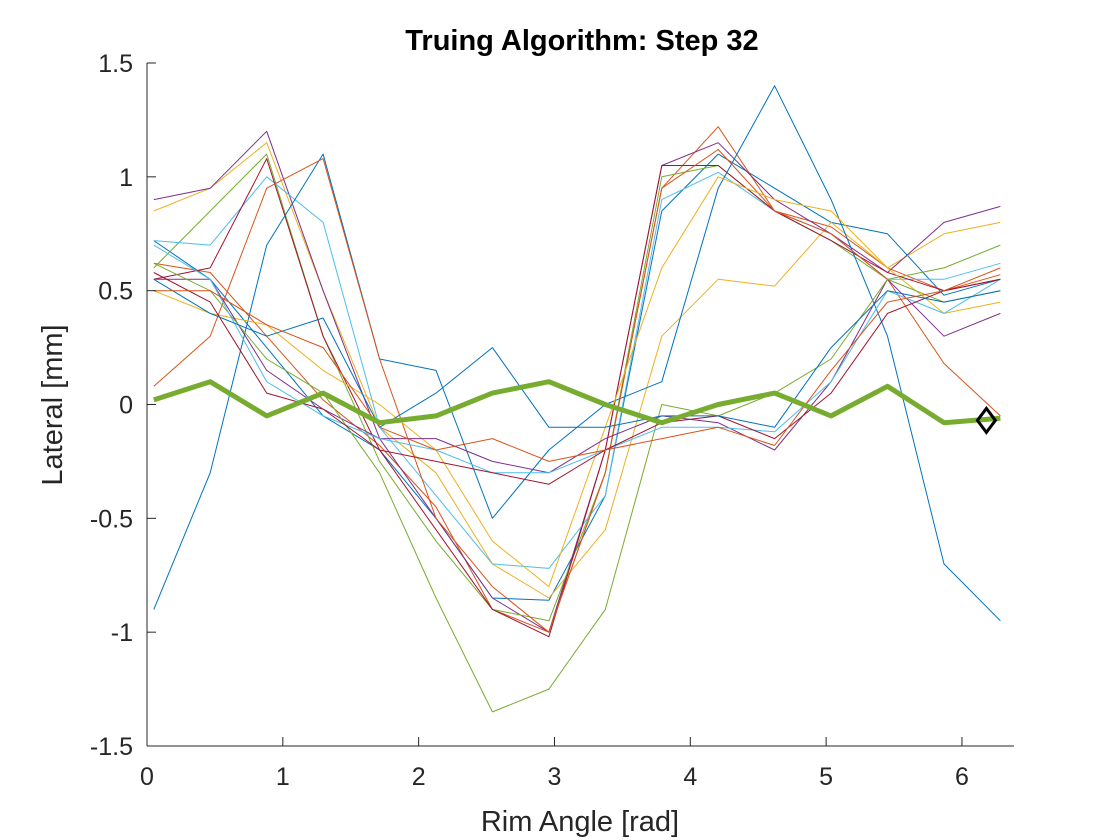 This screenshot has width=1120, height=840. I want to click on x-tick-label: 0, so click(147, 777).